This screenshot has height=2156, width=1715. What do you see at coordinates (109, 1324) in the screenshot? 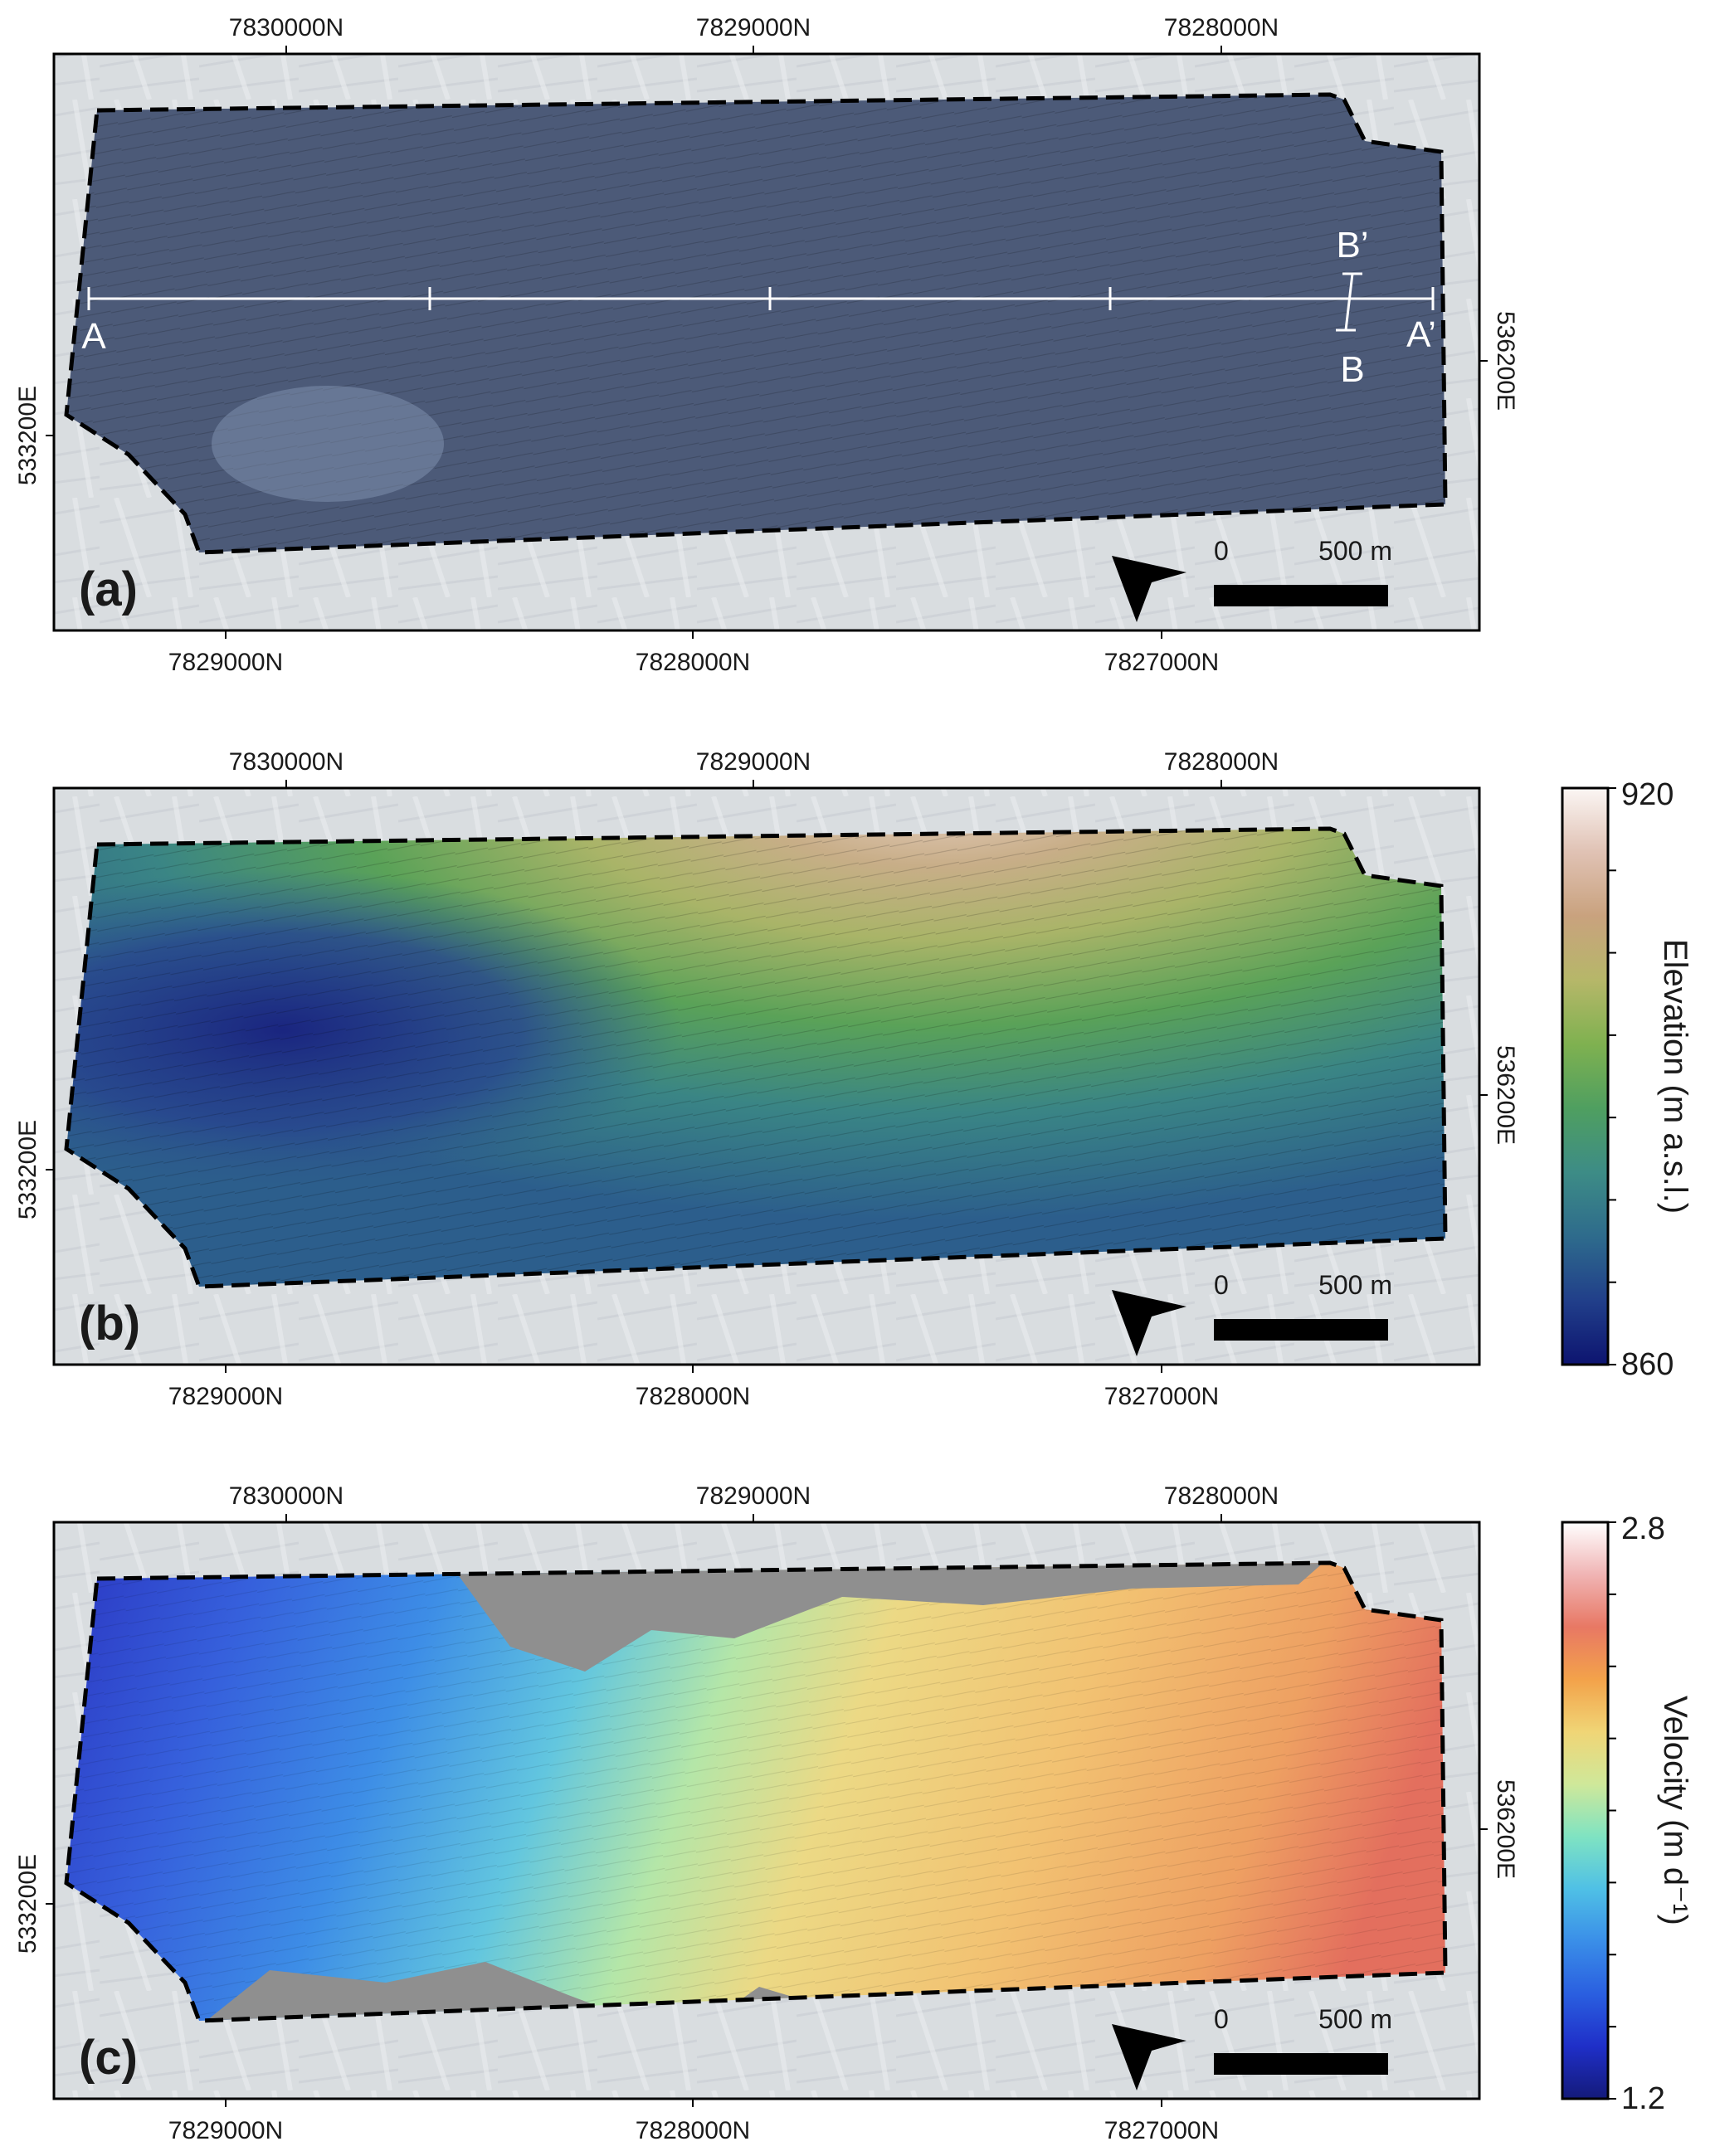
I see `panel-label: (b)` at bounding box center [109, 1324].